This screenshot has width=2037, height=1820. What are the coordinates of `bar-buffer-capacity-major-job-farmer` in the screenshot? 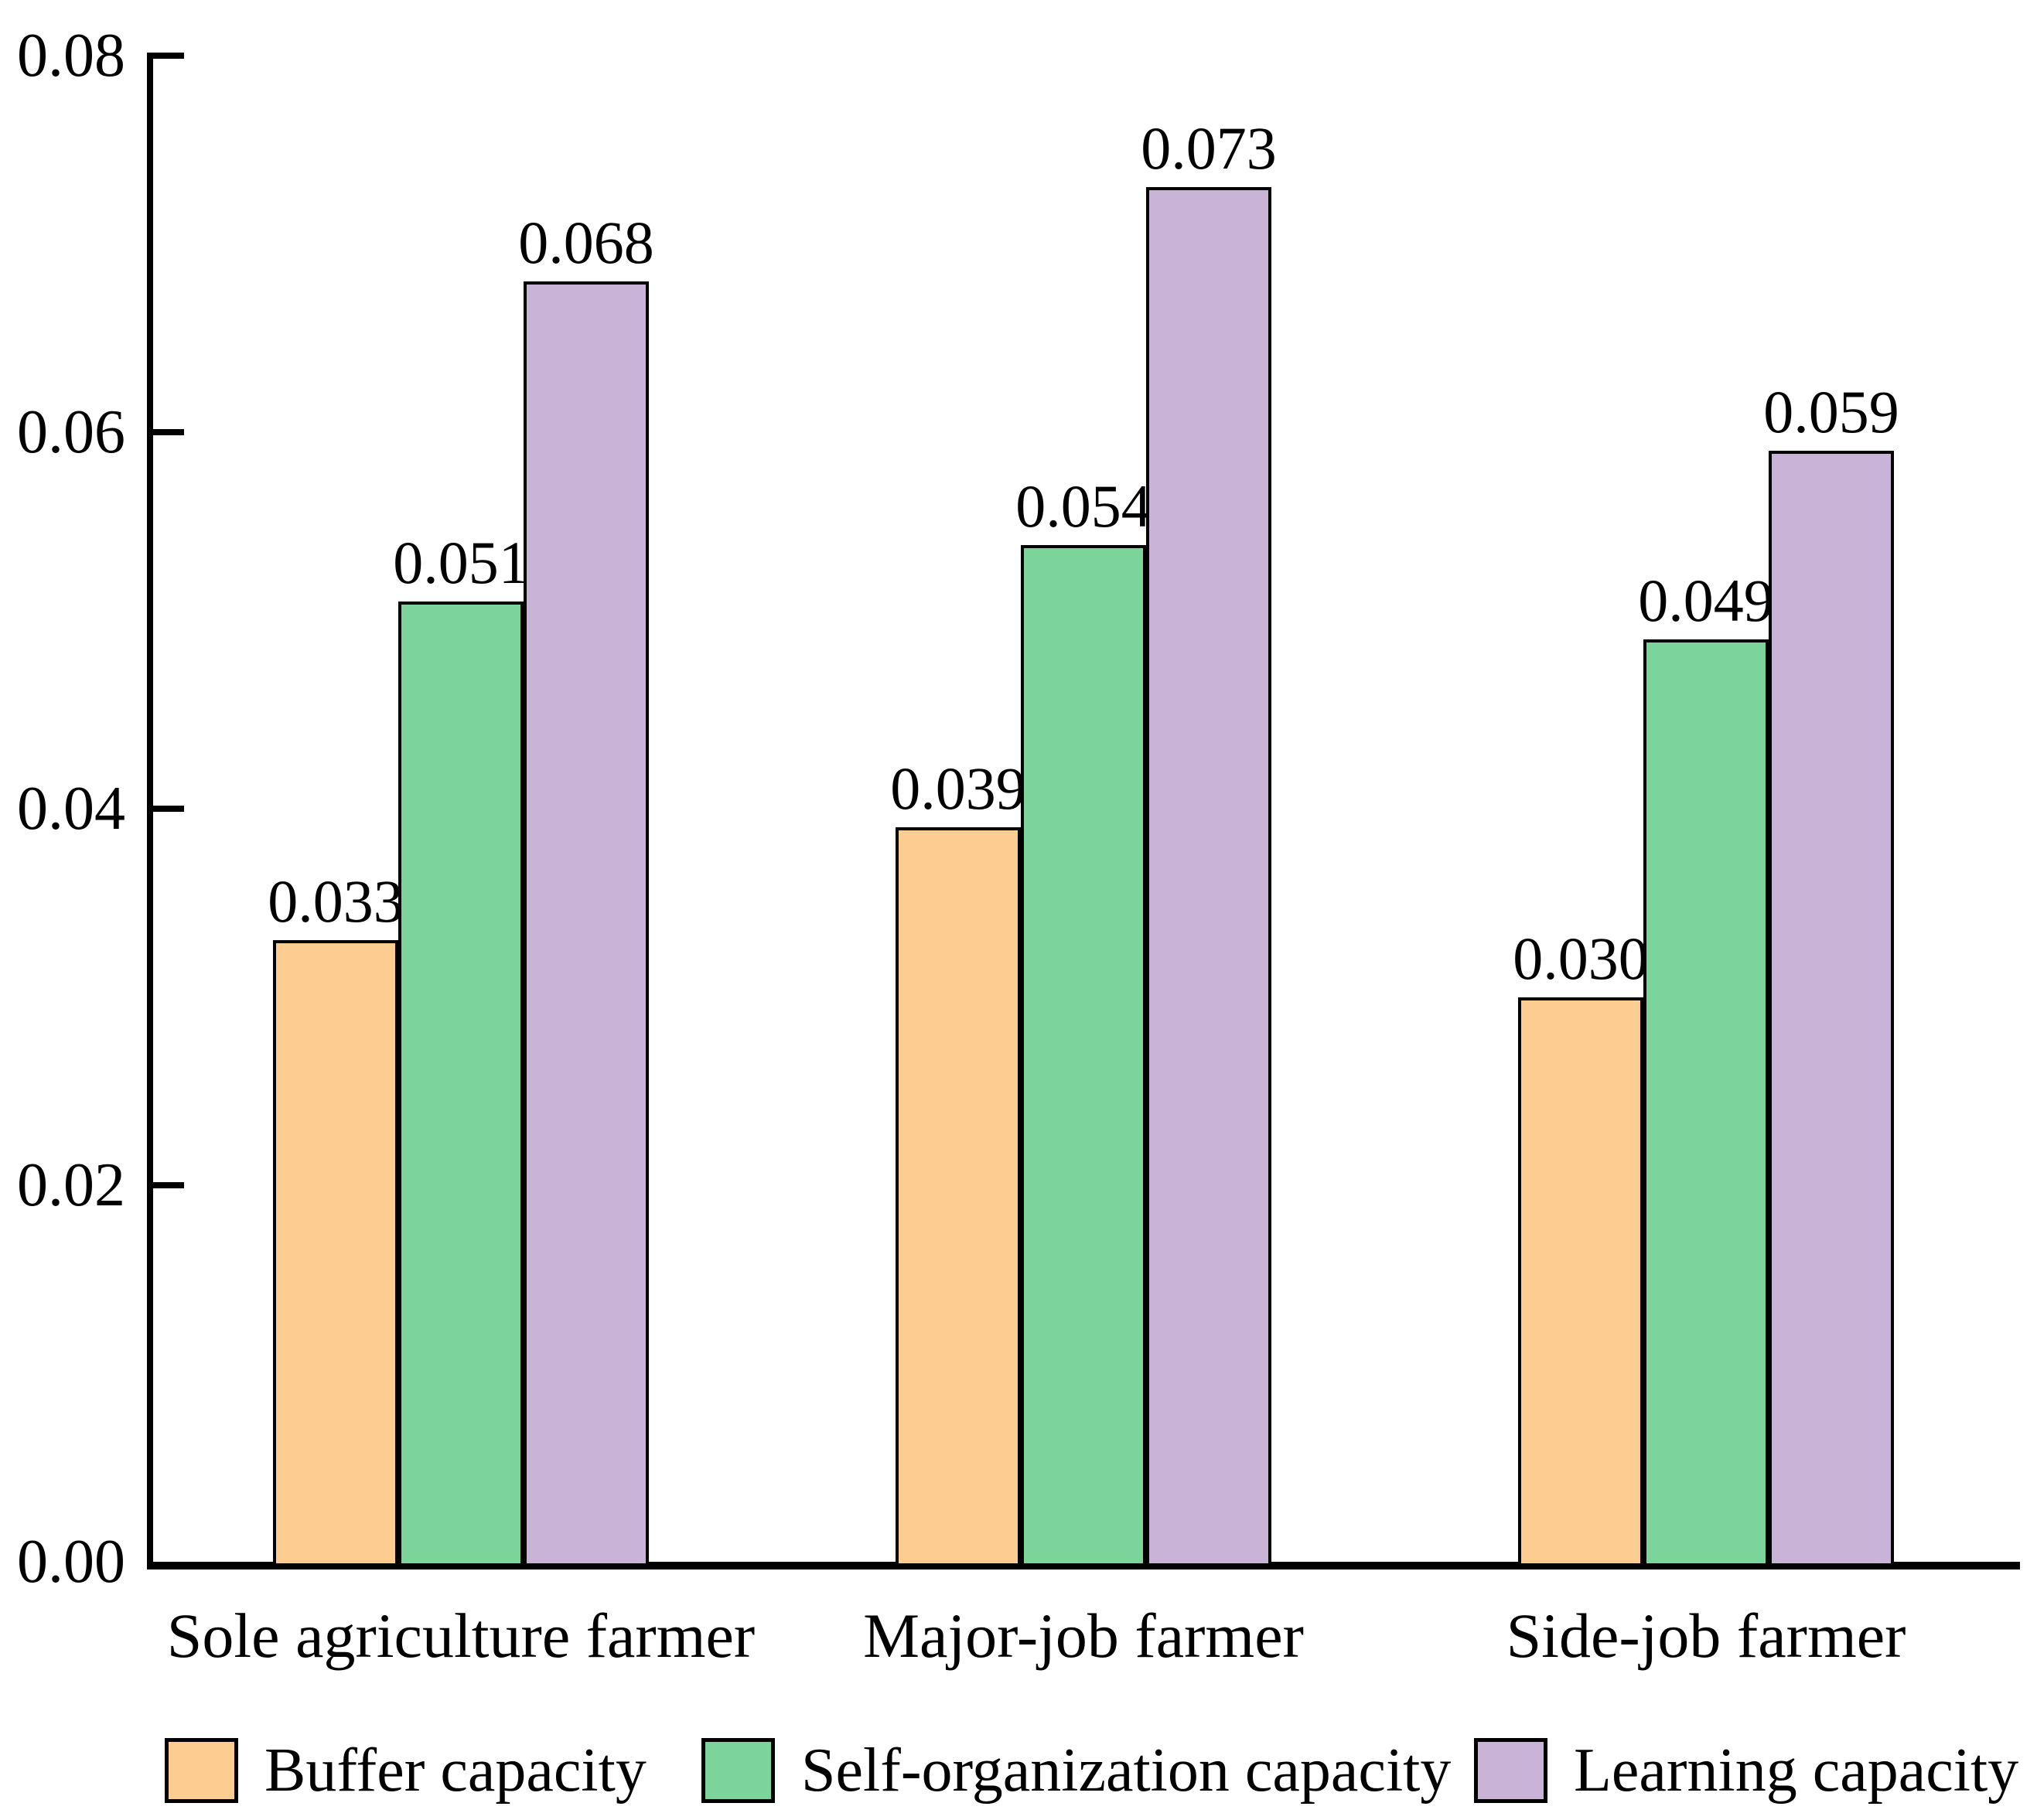 It's located at (958, 1196).